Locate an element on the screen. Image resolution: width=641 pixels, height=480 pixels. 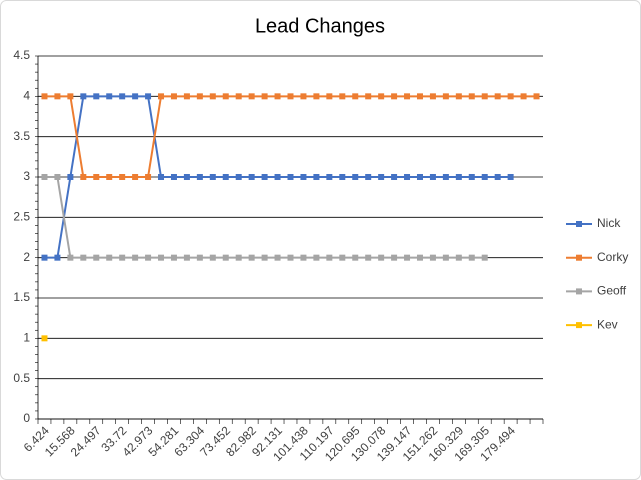
y-tick-label: 0 is located at coordinates (26, 418).